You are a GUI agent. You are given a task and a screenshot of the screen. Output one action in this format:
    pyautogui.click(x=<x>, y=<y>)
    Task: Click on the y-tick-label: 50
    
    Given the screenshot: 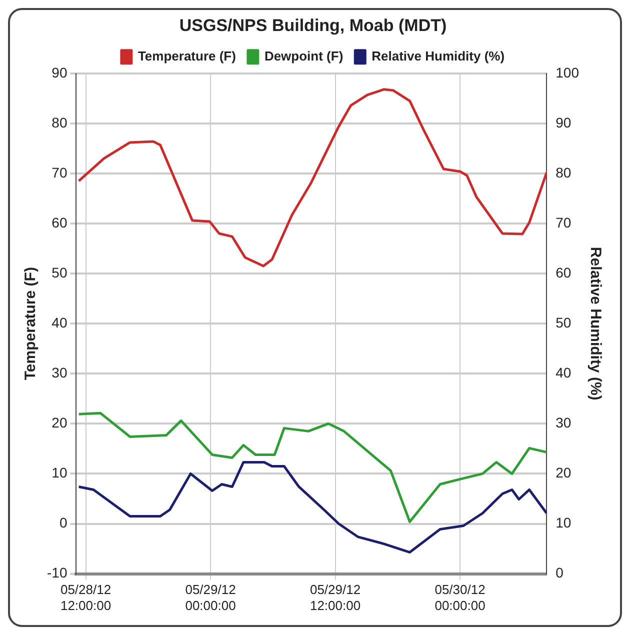 What is the action you would take?
    pyautogui.click(x=60, y=272)
    